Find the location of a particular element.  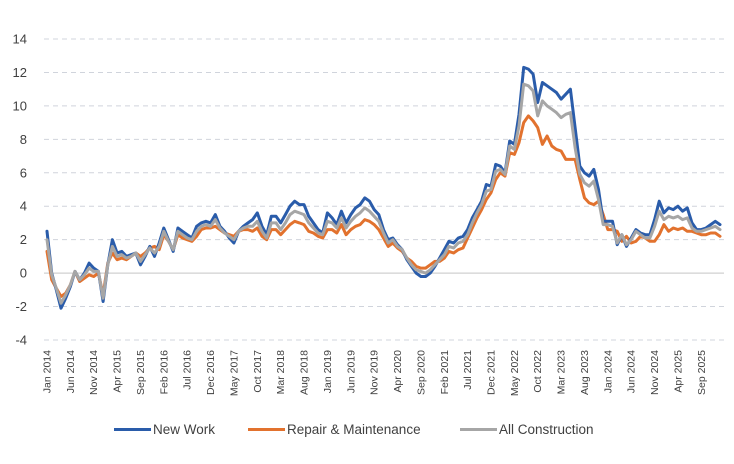

x-tick-label: Oct 2017 is located at coordinates (258, 371).